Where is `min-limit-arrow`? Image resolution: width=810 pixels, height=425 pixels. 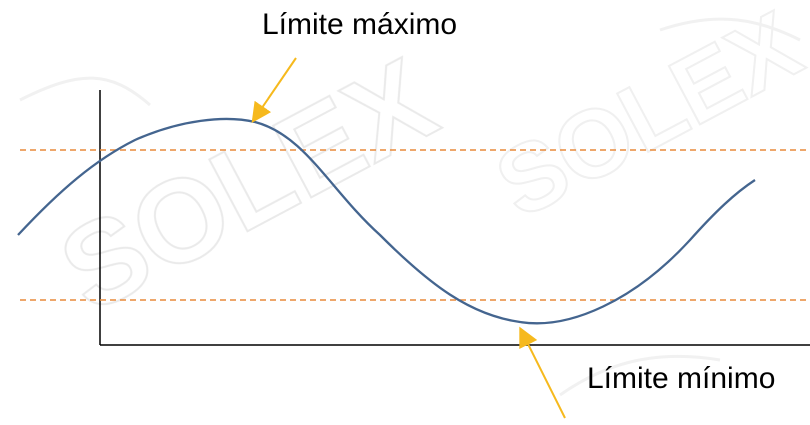
min-limit-arrow is located at coordinates (542, 372).